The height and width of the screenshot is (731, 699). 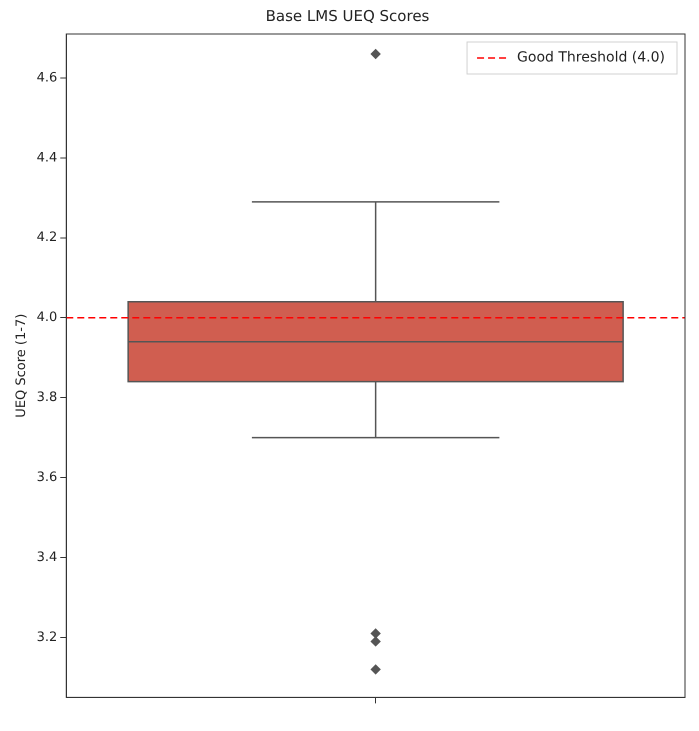 I want to click on y-tick-label: 4.4, so click(x=47, y=158).